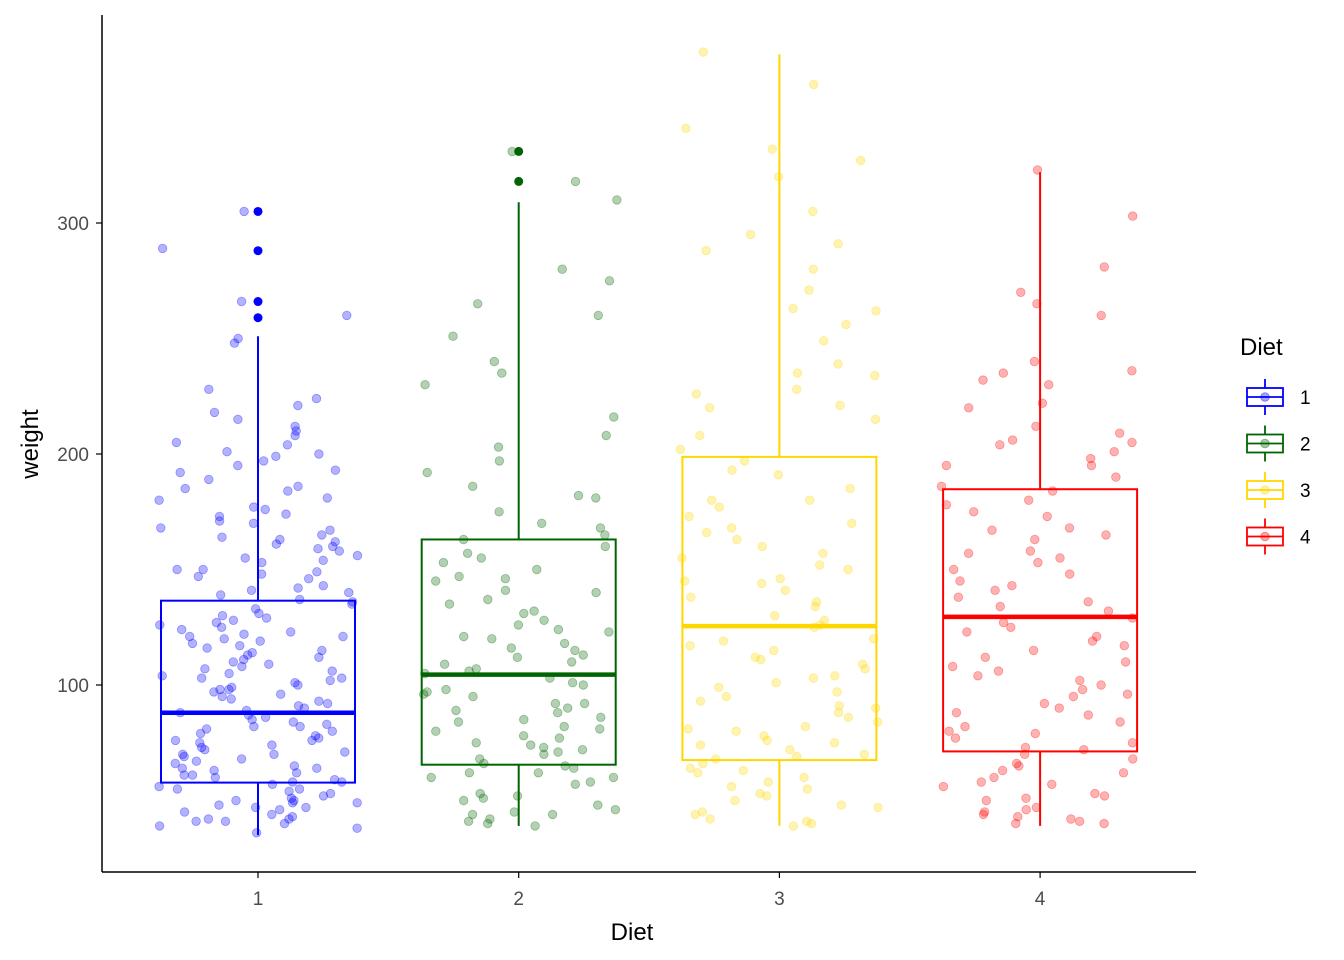 The height and width of the screenshot is (960, 1344). I want to click on x-axis-label: Diet, so click(632, 932).